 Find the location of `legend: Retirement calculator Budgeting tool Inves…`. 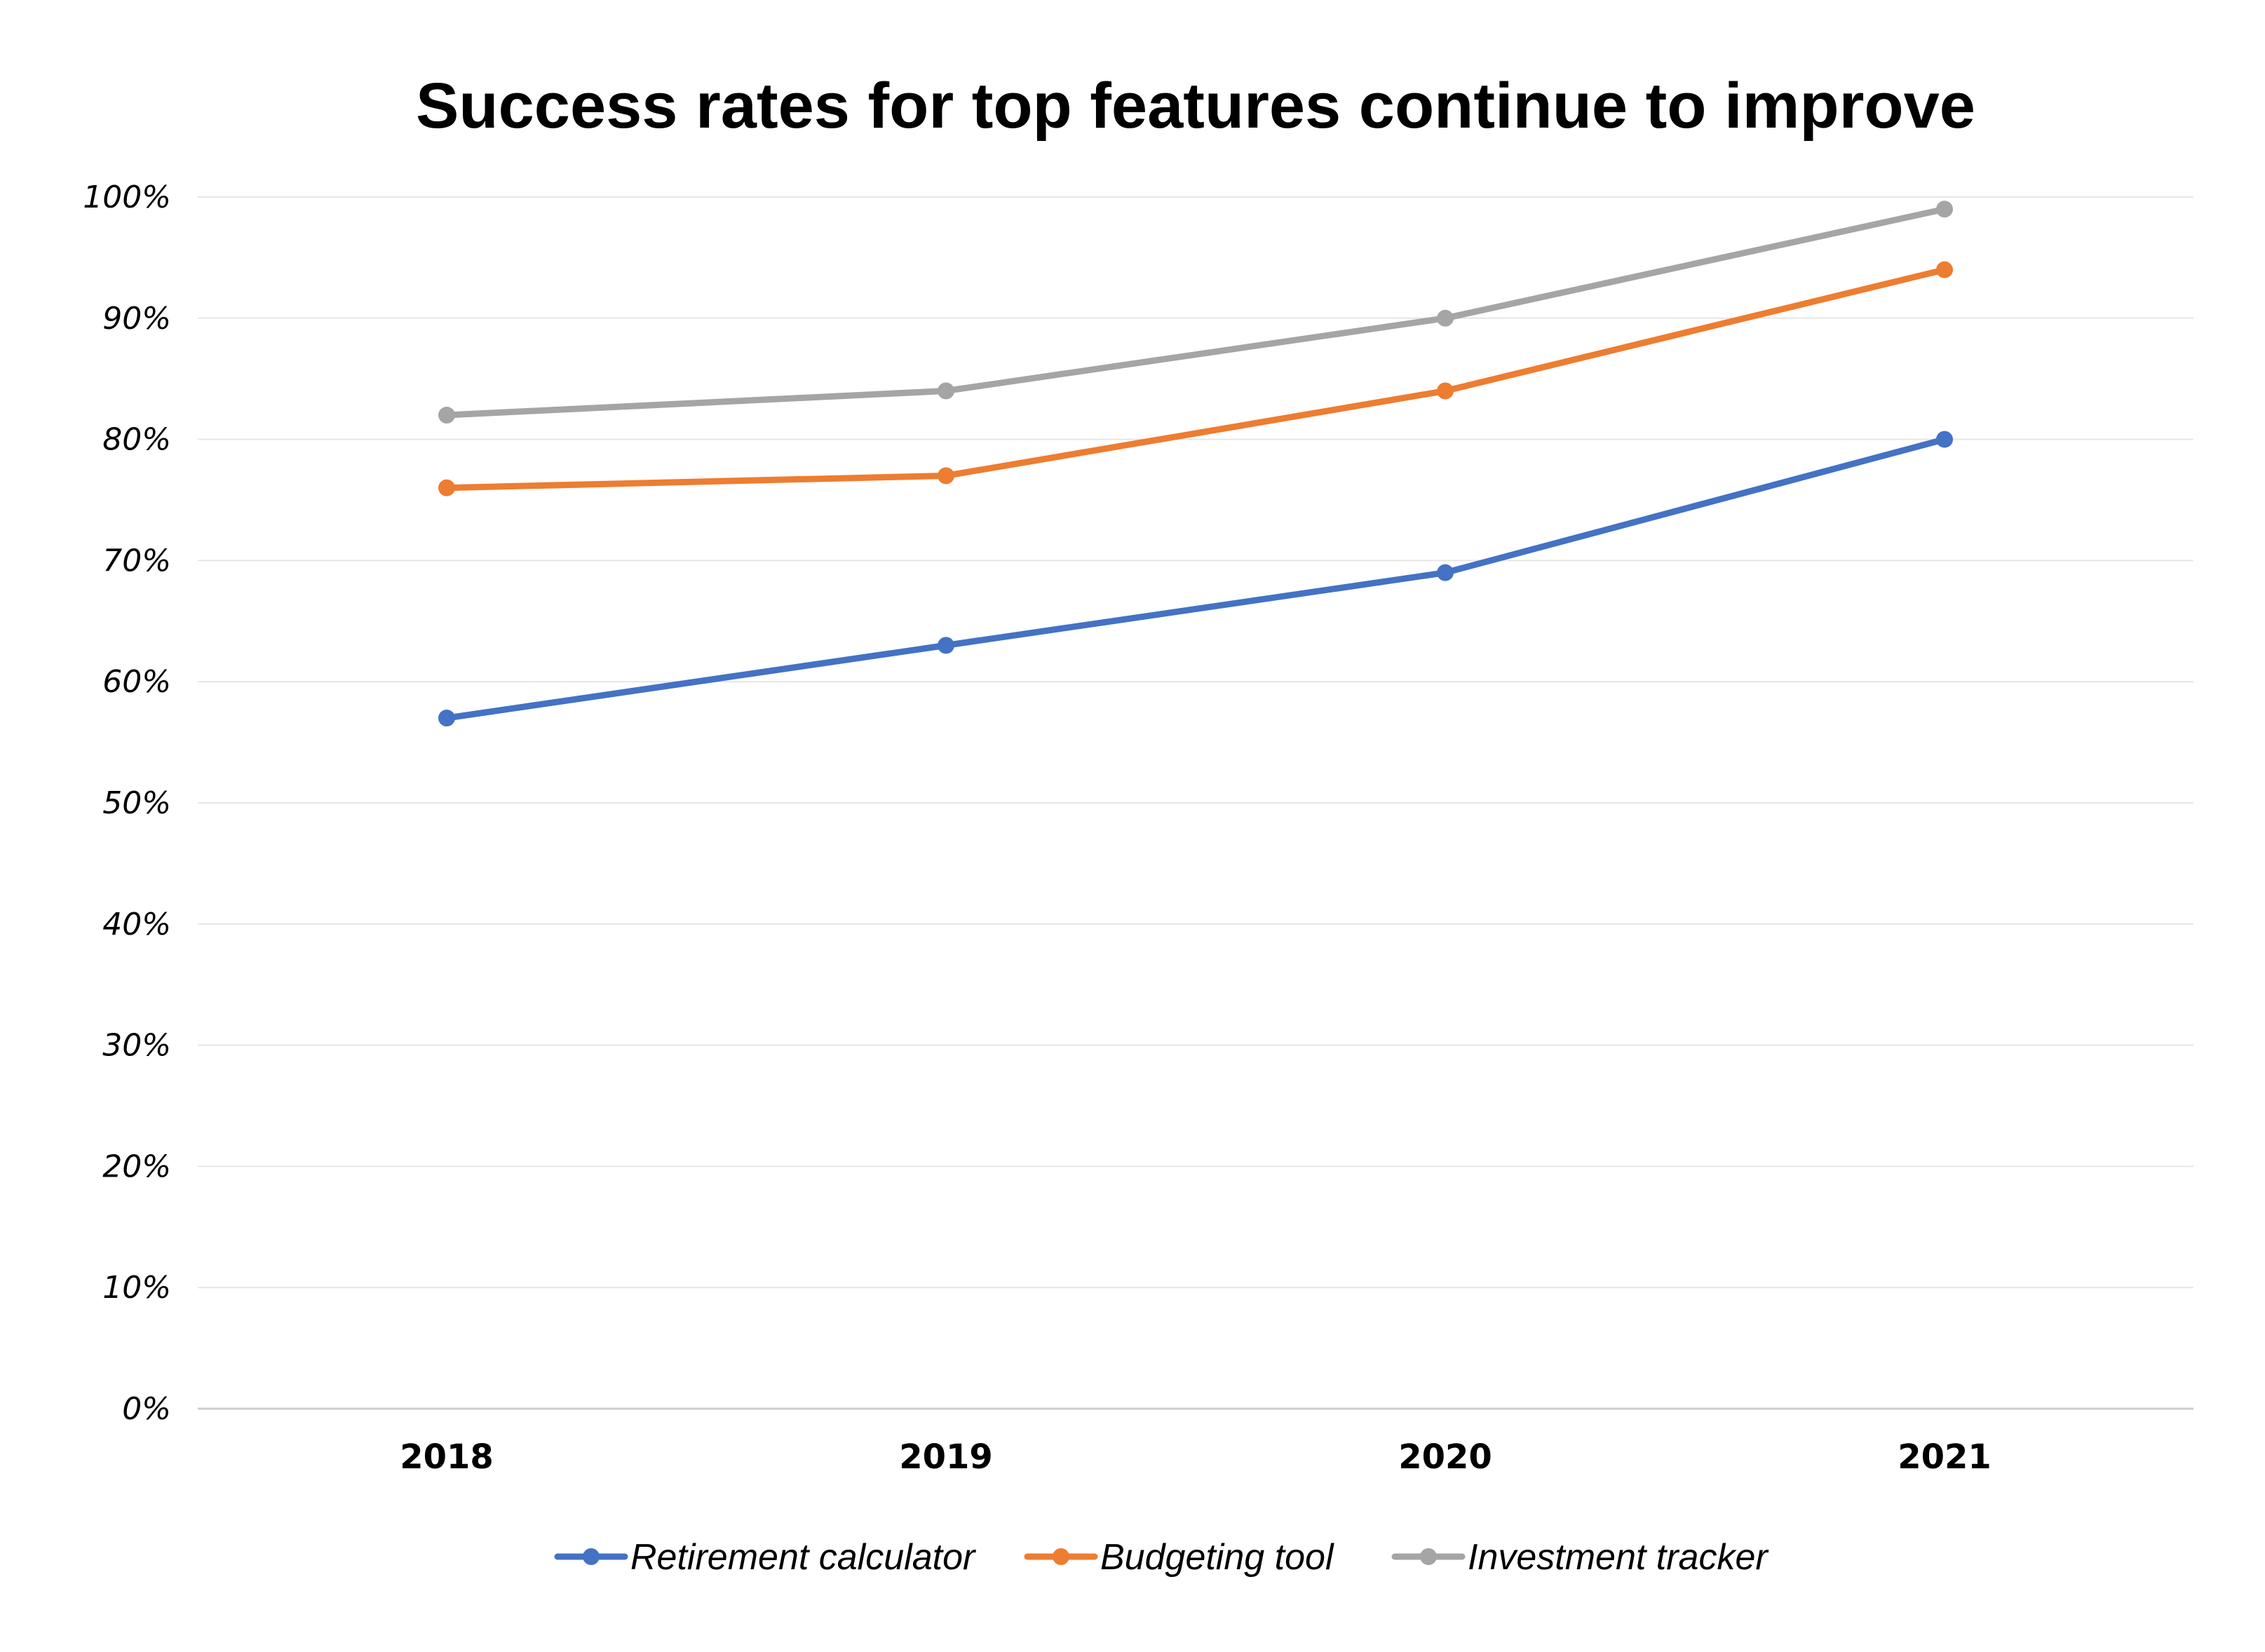

legend: Retirement calculator Budgeting tool Inves… is located at coordinates (1161, 1557).